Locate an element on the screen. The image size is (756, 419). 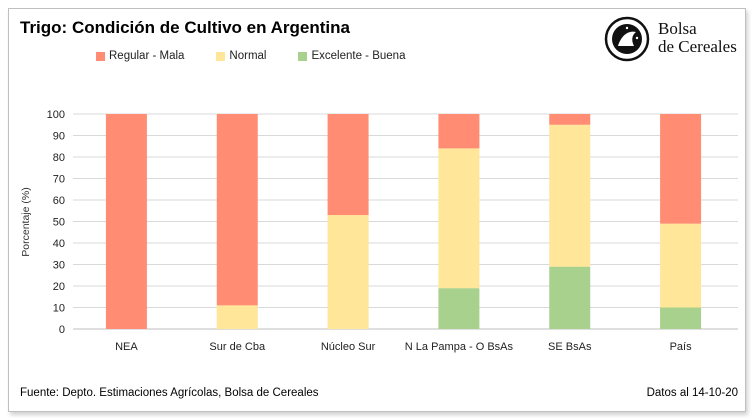
y-tick-label: 80 is located at coordinates (59, 158).